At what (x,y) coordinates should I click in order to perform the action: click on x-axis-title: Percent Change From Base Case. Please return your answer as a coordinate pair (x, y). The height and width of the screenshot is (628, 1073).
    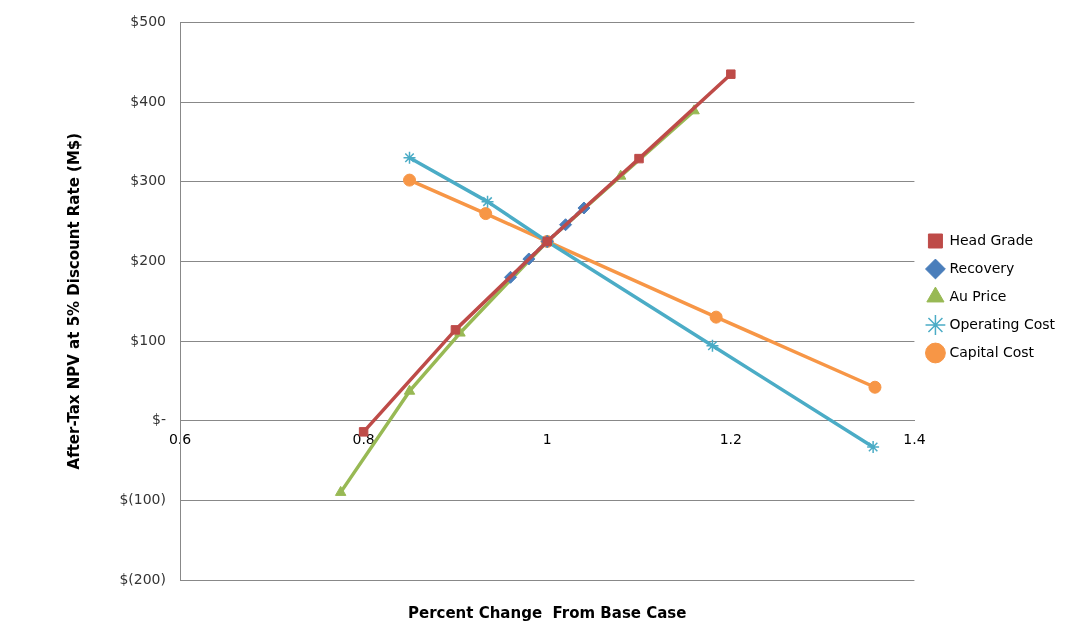
    Looking at the image, I should click on (547, 612).